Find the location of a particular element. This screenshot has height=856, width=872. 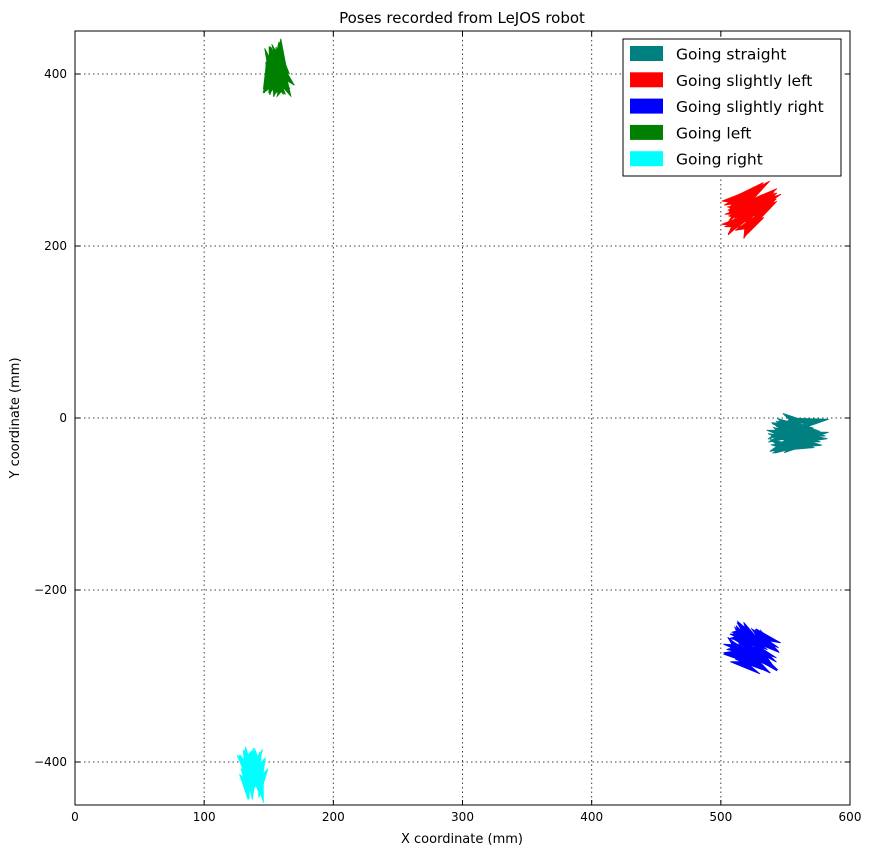

y-tick-label: 400 is located at coordinates (55, 74).